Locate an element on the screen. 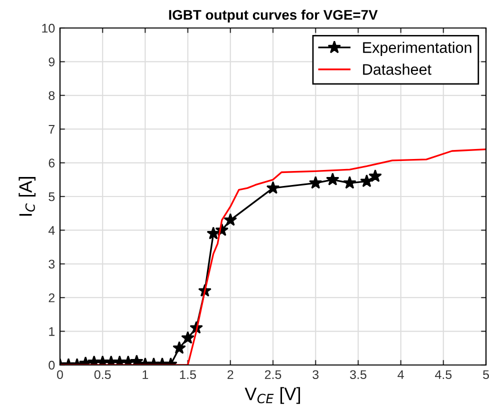  x-tick-label: 4 is located at coordinates (401, 374).